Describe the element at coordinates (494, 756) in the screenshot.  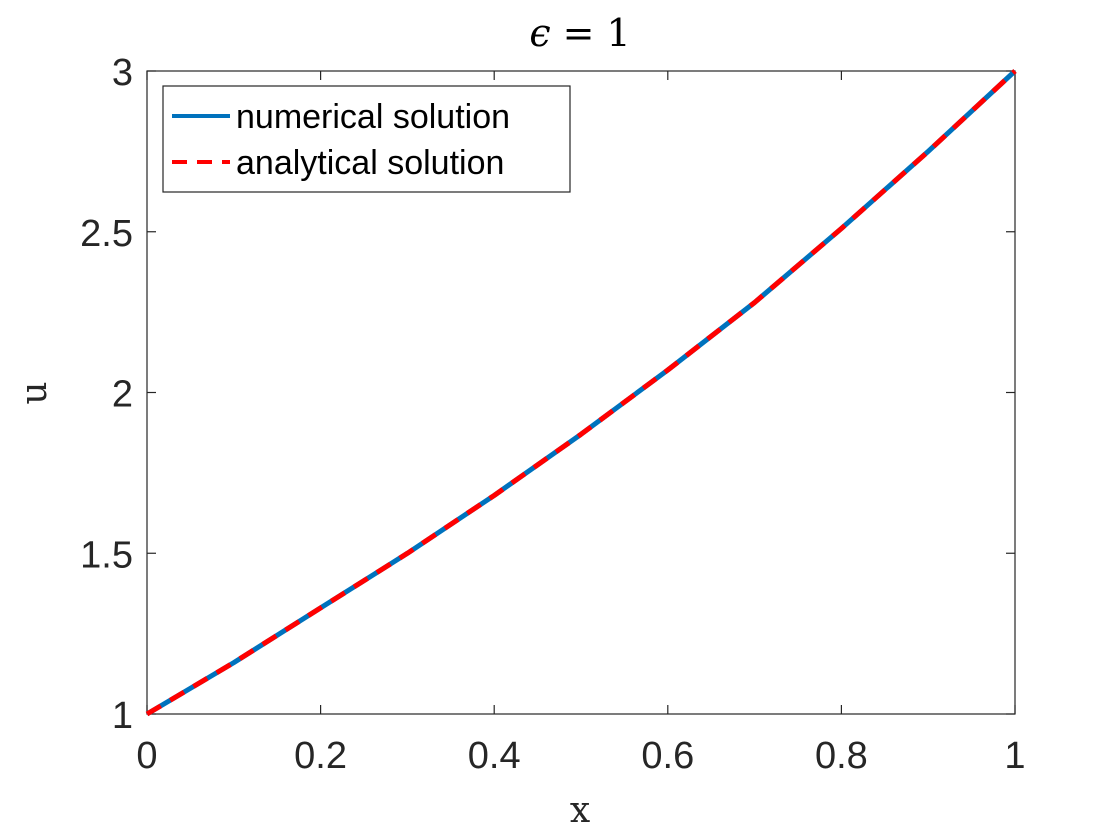
I see `x-tick-label: 0.4` at that location.